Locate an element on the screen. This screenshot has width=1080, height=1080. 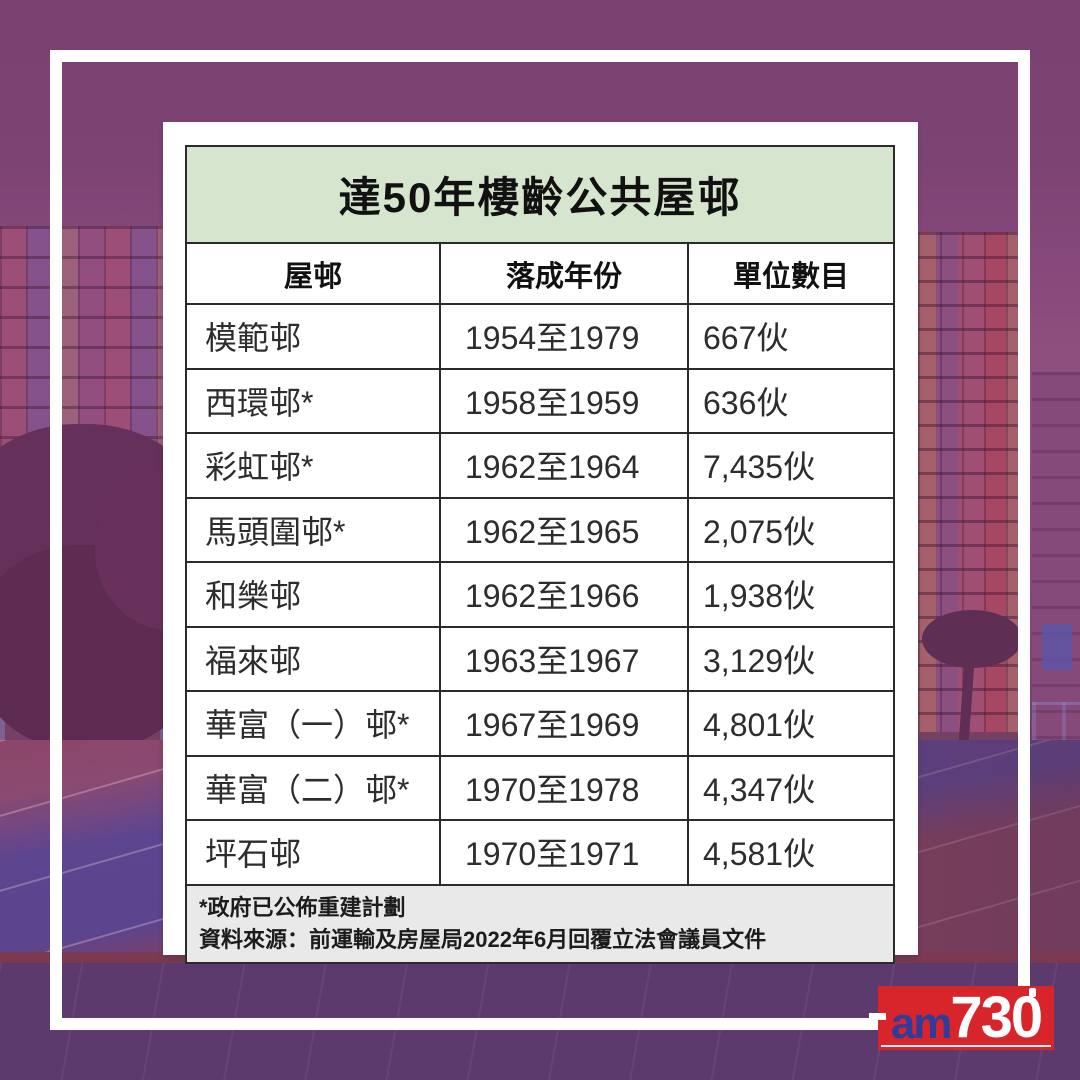
table-row: 華富（一）邨* 1967至1969 4,801伙 is located at coordinates (540, 723).